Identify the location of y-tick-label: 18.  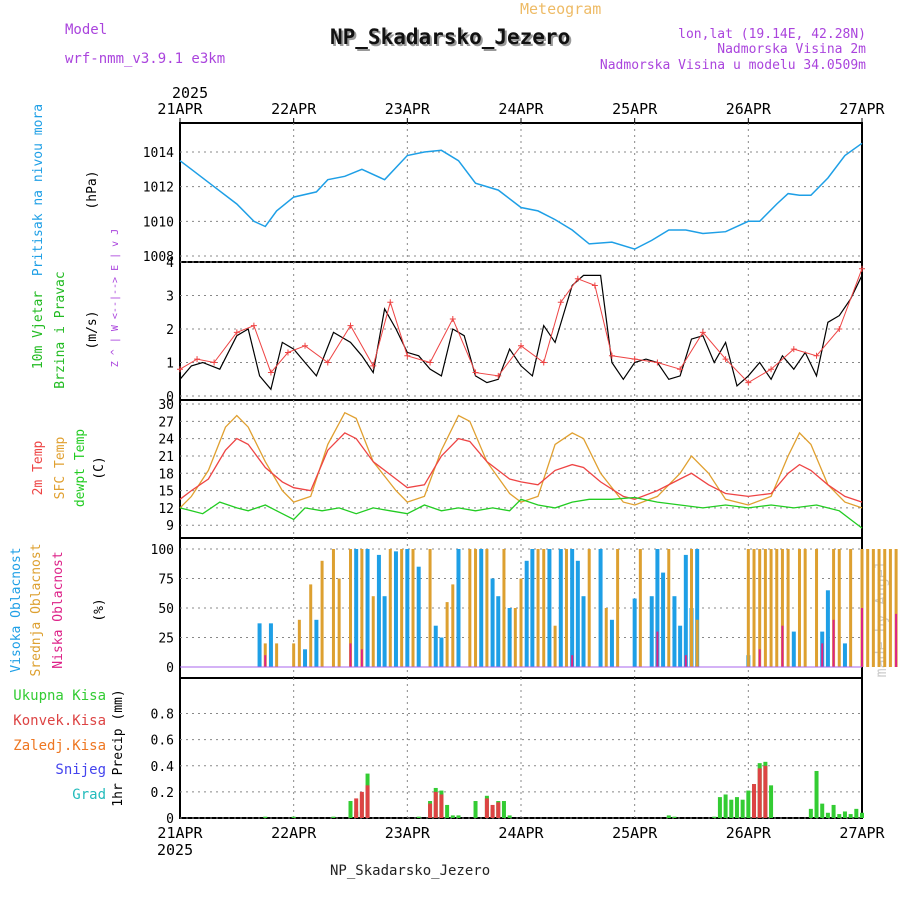
(166, 474).